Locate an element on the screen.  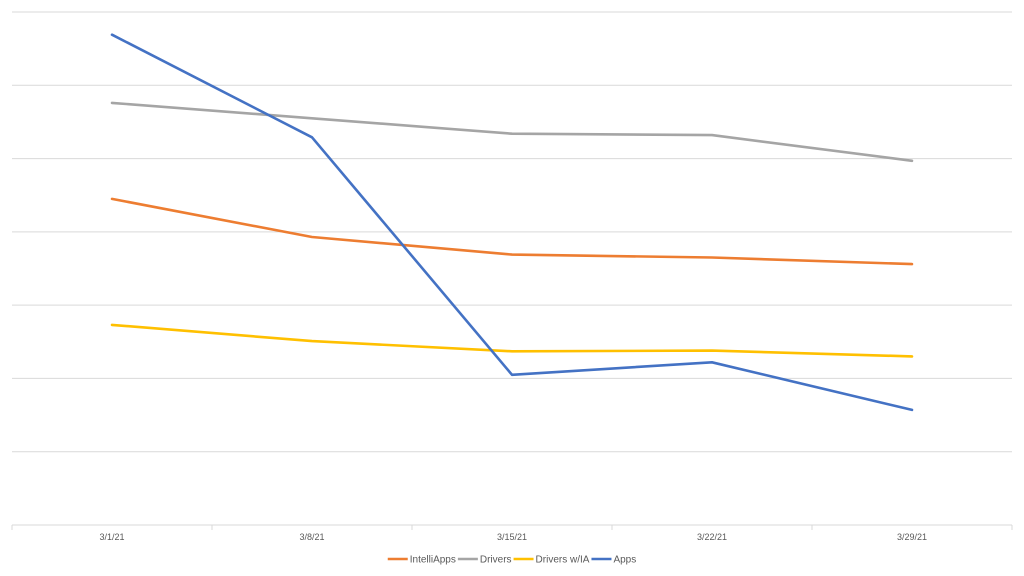
legend-label: Apps is located at coordinates (624, 560).